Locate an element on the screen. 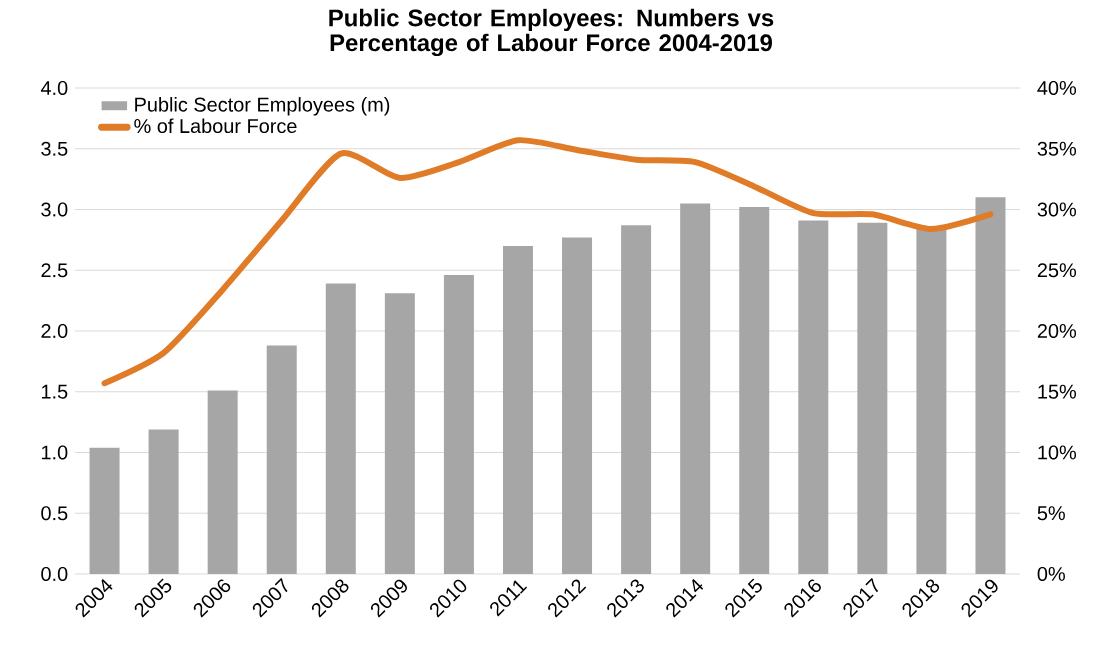  y2-tick-label: 30% is located at coordinates (1057, 209).